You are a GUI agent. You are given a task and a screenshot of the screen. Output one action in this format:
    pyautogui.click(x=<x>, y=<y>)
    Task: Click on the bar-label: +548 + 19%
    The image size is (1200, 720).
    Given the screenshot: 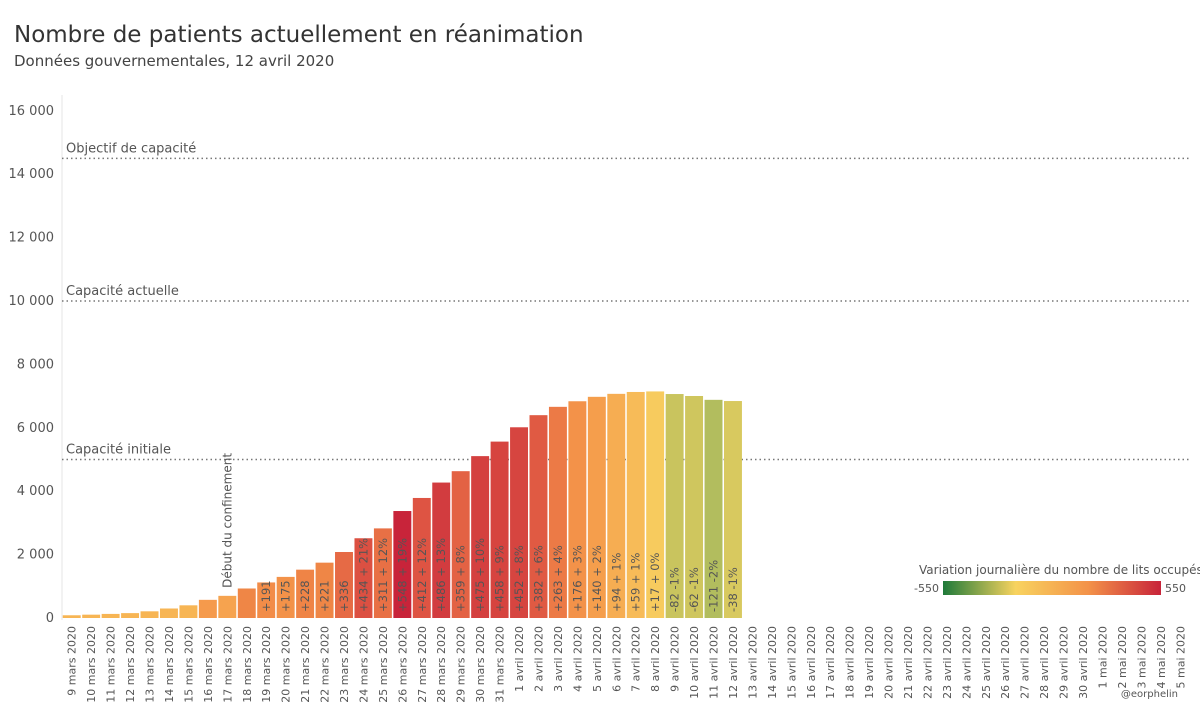 What is the action you would take?
    pyautogui.click(x=402, y=575)
    